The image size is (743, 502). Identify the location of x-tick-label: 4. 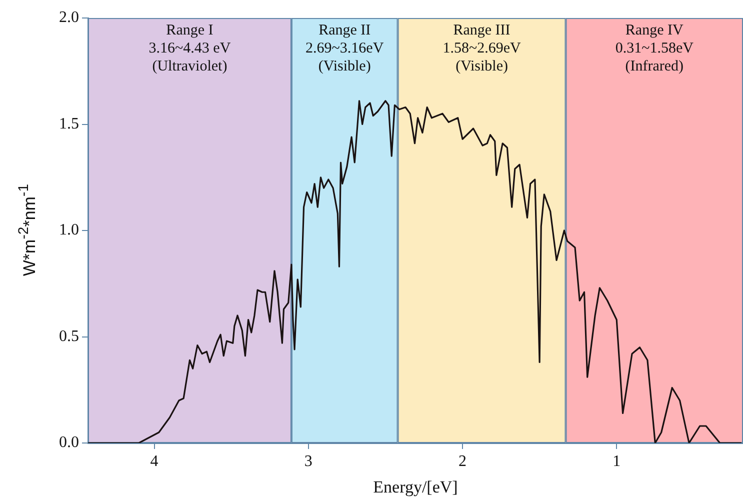
(154, 461).